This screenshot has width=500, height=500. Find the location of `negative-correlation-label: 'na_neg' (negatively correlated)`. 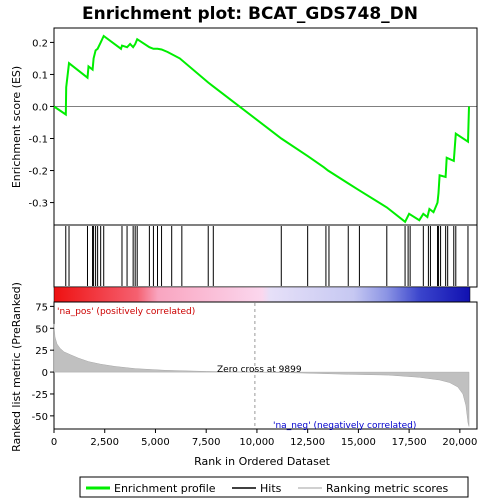

negative-correlation-label: 'na_neg' (negatively correlated) is located at coordinates (344, 426).